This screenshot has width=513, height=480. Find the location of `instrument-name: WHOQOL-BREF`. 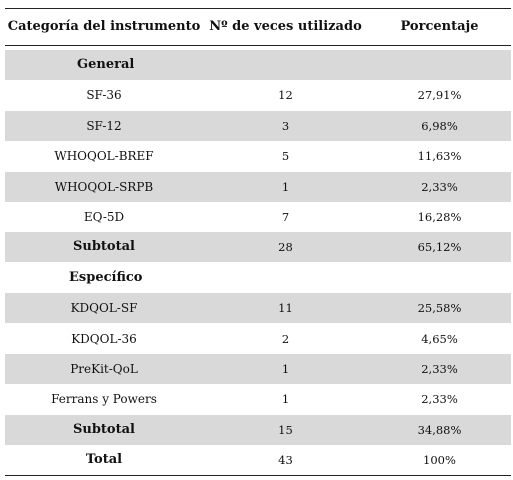

instrument-name: WHOQOL-BREF is located at coordinates (104, 156).